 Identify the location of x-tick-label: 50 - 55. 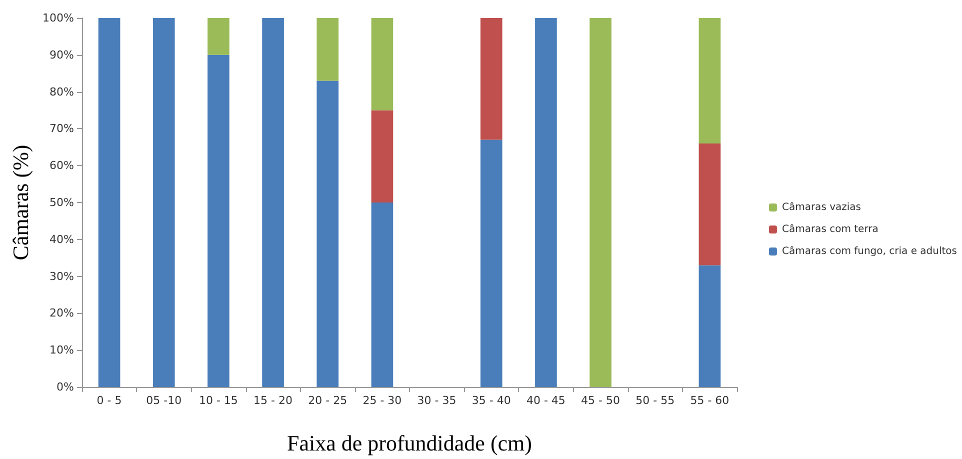
(655, 400).